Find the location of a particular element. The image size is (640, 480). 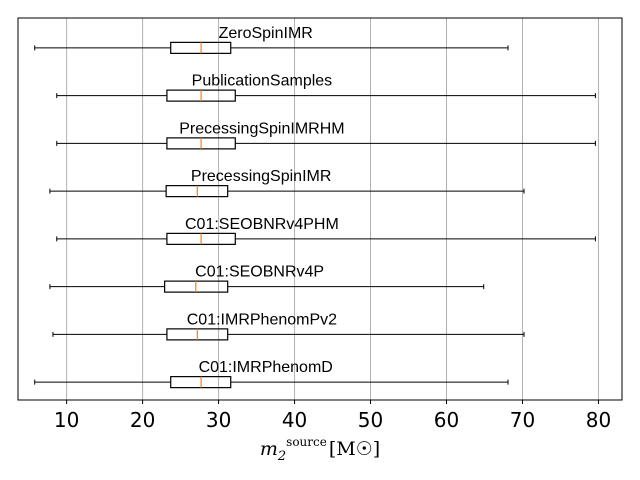

box-label: PrecessingSpinIMR is located at coordinates (261, 176).